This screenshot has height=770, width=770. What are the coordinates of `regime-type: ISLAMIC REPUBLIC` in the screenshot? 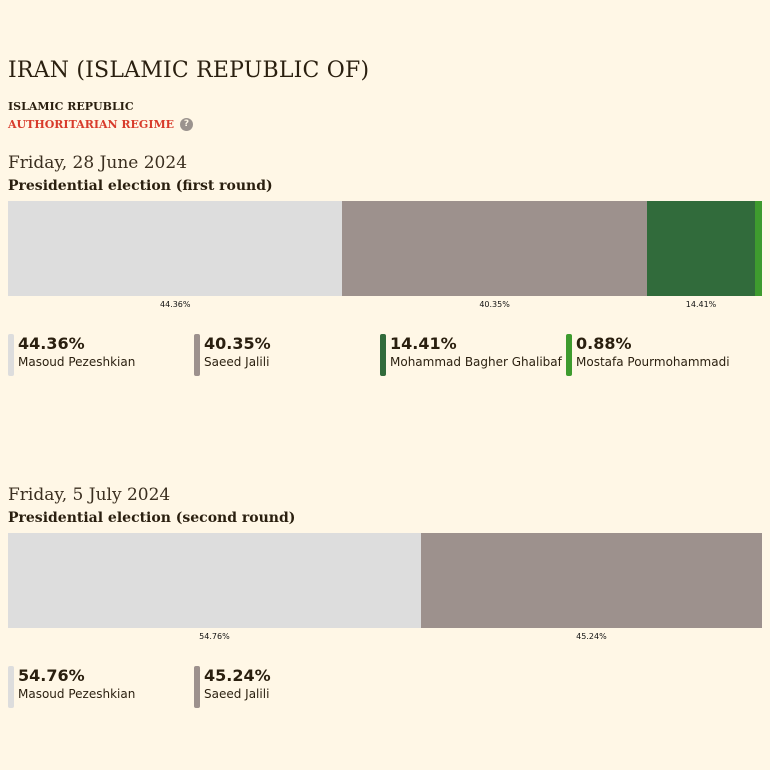 It's located at (71, 106).